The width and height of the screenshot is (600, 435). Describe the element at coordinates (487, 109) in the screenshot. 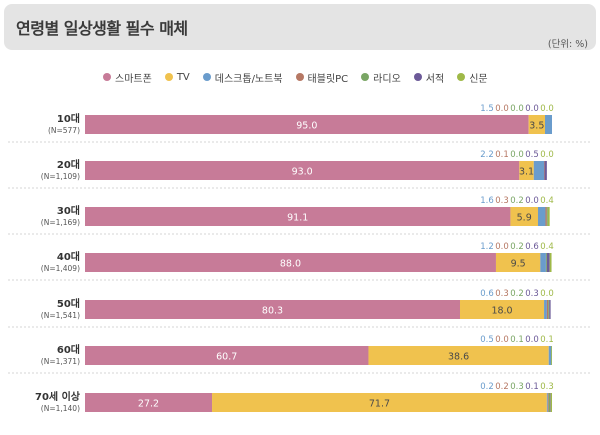

I see `data-label-desktop: 1.5` at that location.